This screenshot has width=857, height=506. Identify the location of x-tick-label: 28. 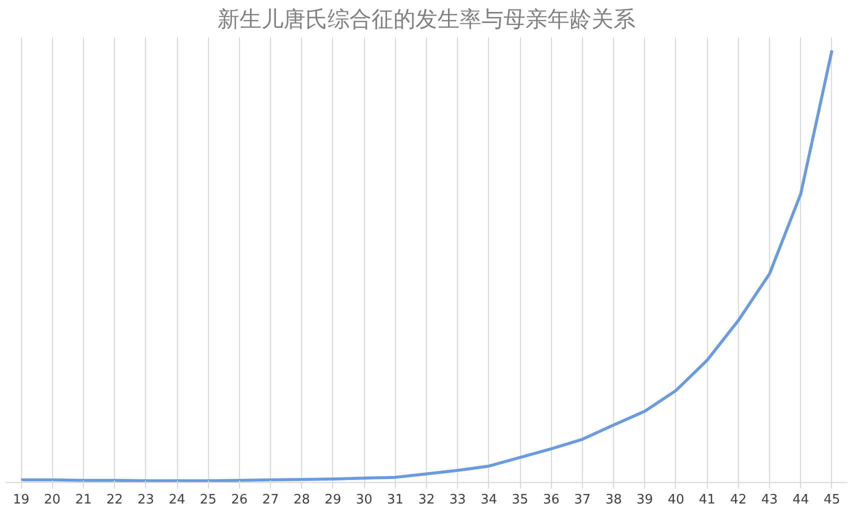
(301, 499).